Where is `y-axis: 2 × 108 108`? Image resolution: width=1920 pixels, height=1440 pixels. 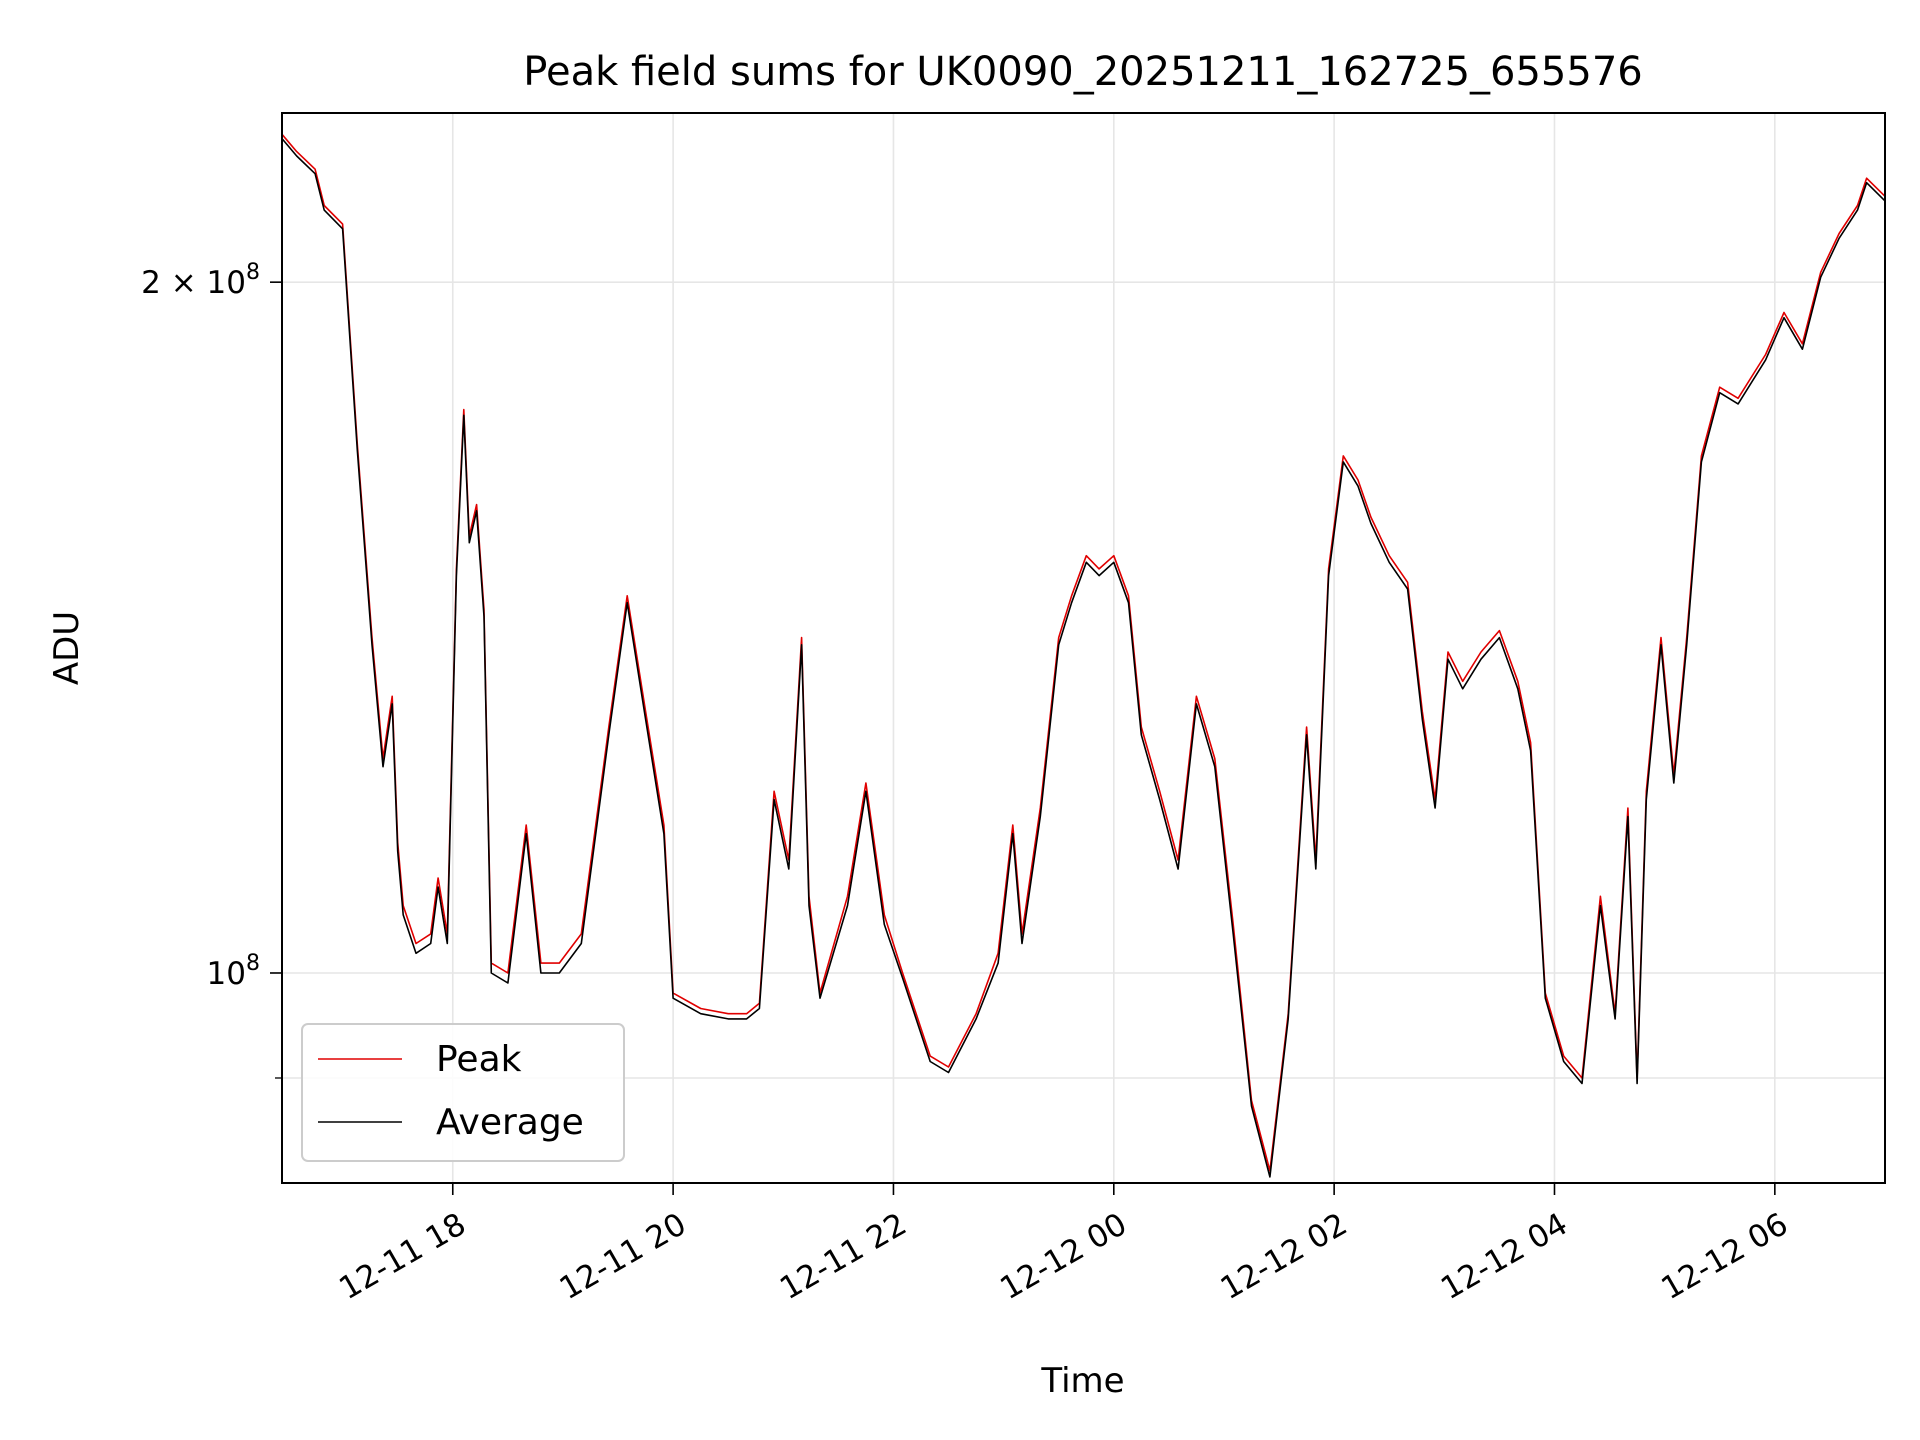
y-axis: 2 × 108 108 is located at coordinates (211, 669).